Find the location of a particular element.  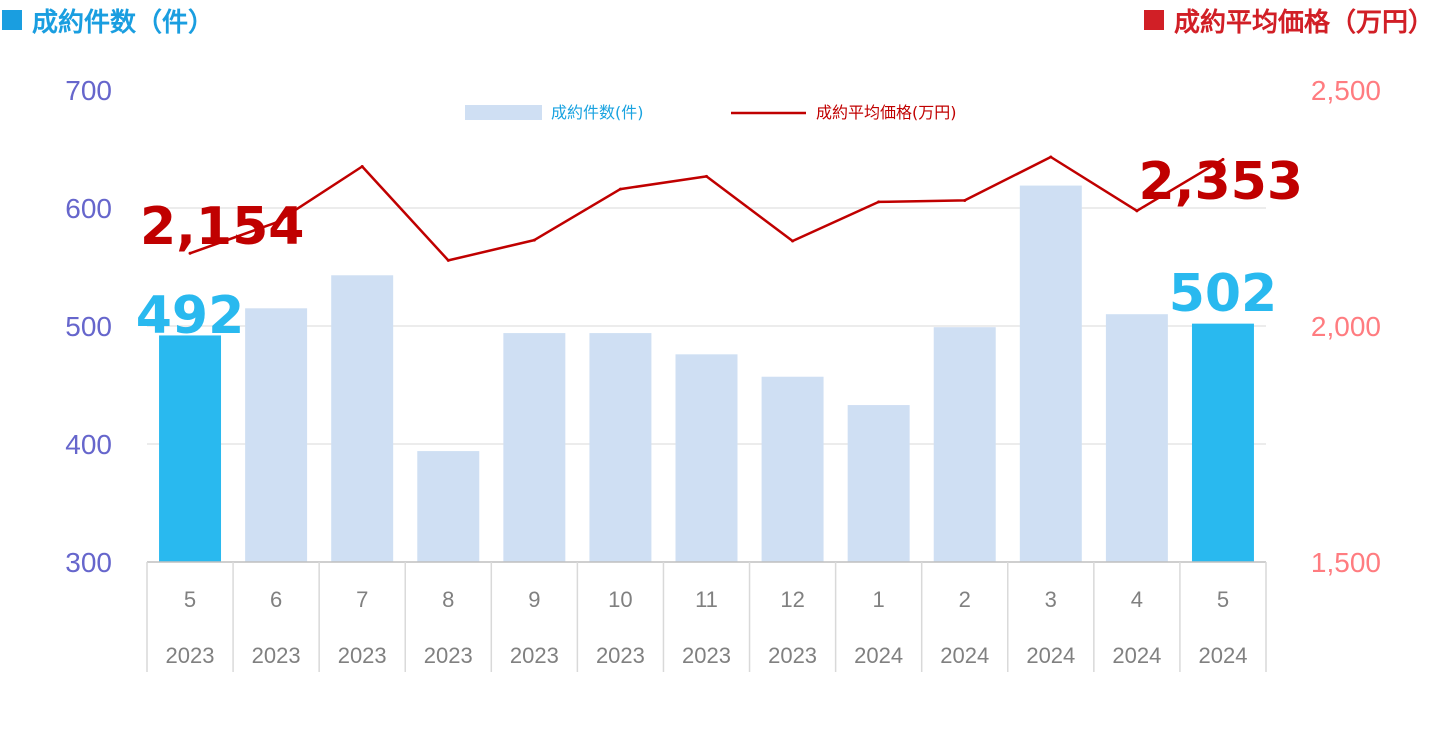

x-month-label: 9 is located at coordinates (534, 599).